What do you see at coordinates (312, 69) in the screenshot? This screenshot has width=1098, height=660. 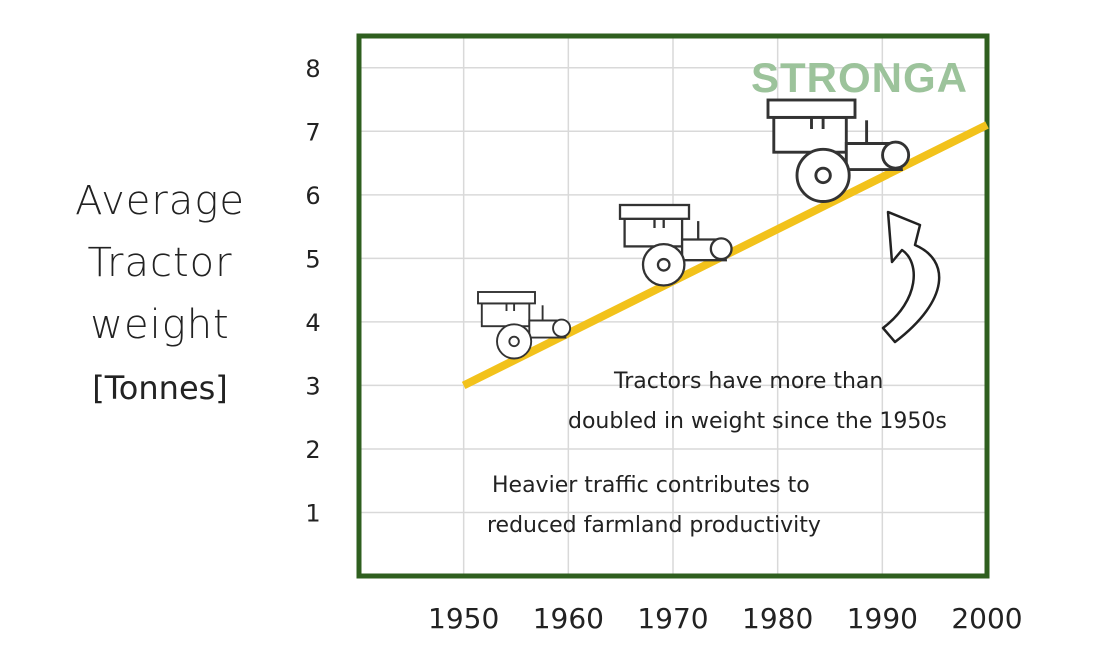 I see `y-tick-label: 8` at bounding box center [312, 69].